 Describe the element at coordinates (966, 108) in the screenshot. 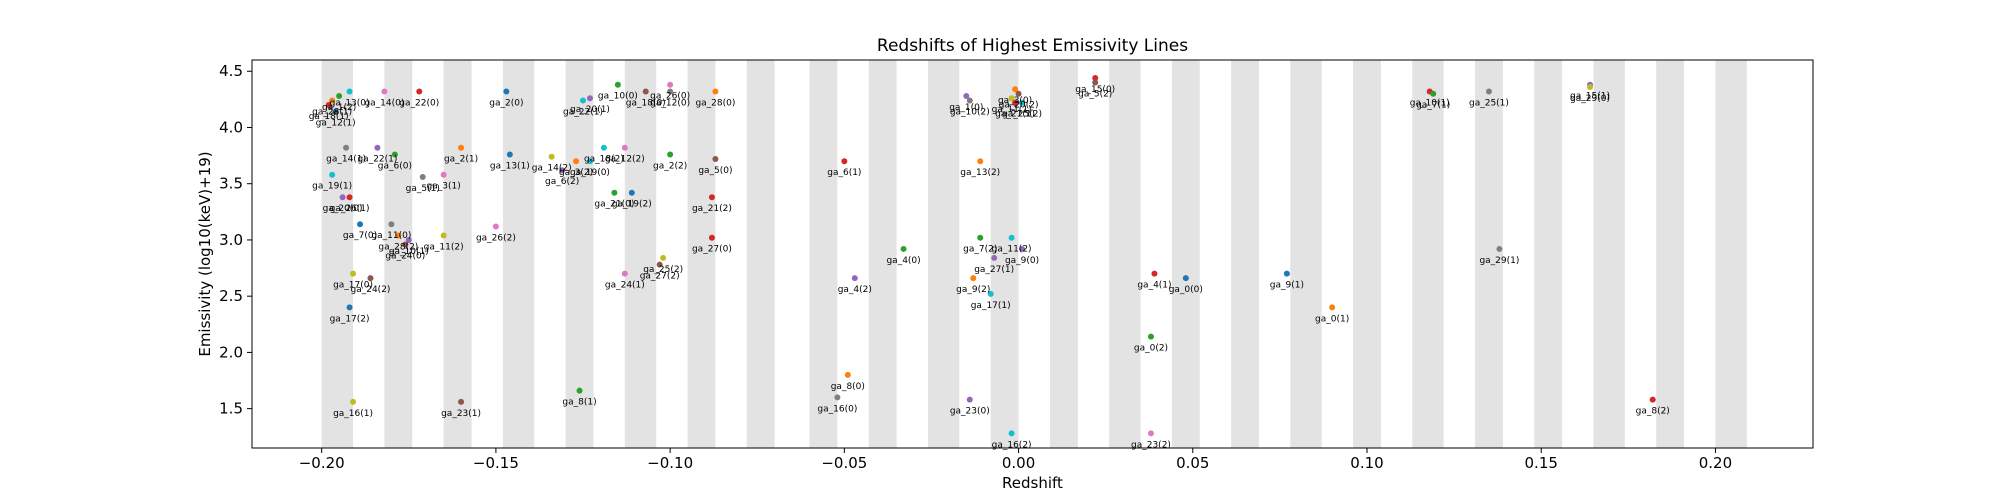

I see `point-label: ga_1(0)` at that location.